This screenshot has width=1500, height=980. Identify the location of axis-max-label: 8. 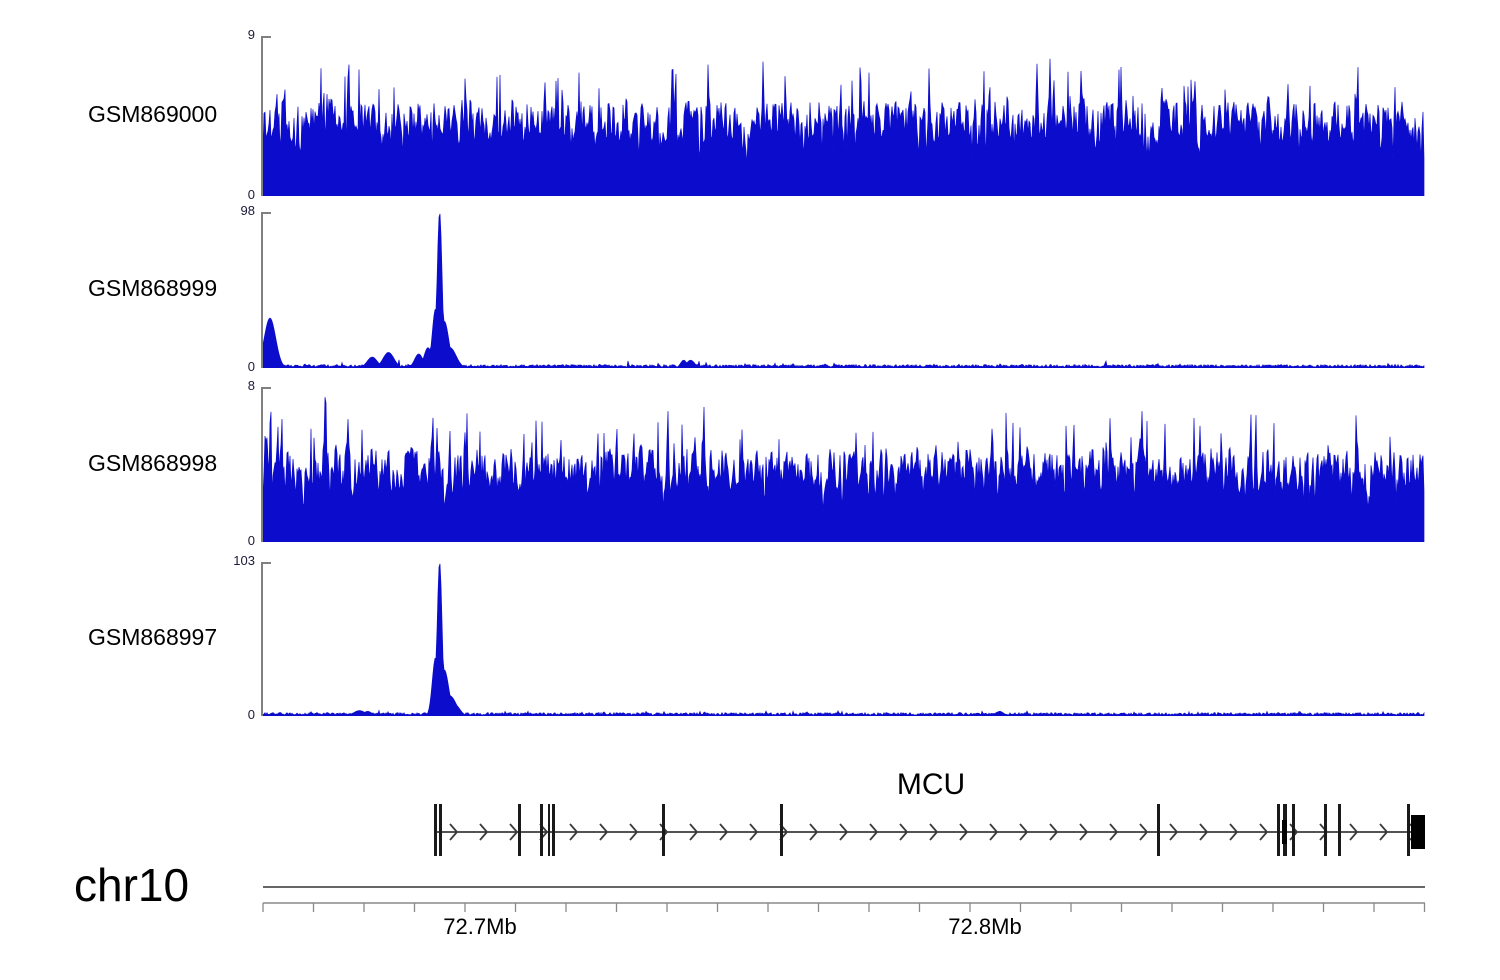
(251, 385).